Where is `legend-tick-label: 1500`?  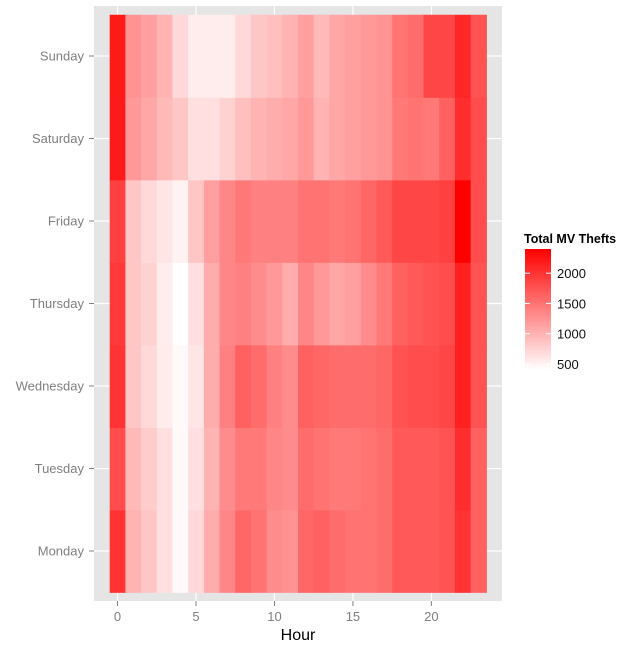
legend-tick-label: 1500 is located at coordinates (571, 303).